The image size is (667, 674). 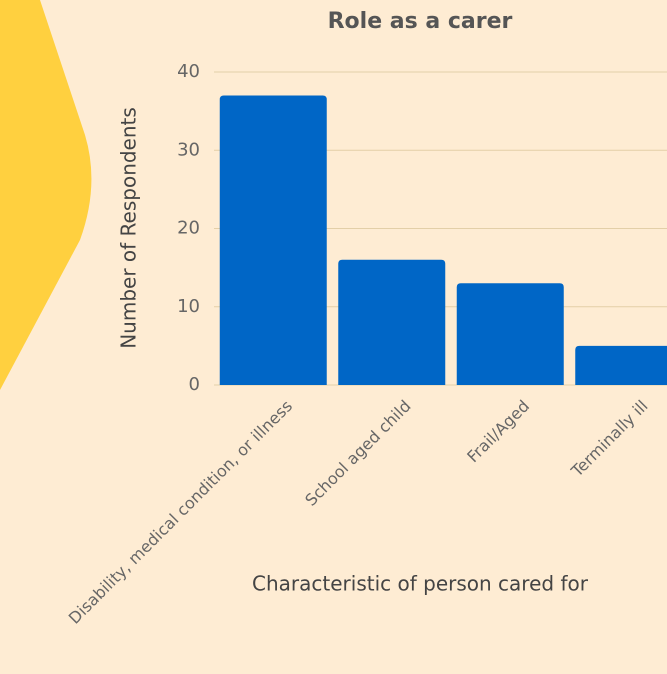 I want to click on y-tick-label: 30, so click(x=188, y=149).